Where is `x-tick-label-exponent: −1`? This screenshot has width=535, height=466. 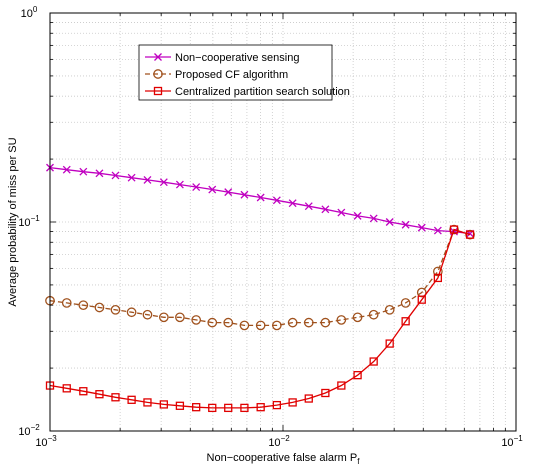 x-tick-label-exponent: −1 is located at coordinates (519, 438).